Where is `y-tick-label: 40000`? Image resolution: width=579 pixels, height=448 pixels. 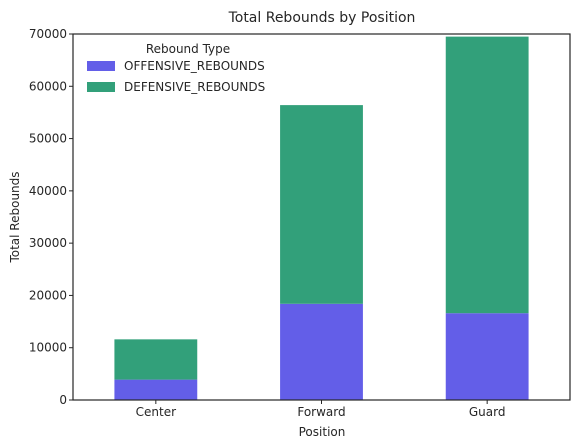 y-tick-label: 40000 is located at coordinates (48, 191).